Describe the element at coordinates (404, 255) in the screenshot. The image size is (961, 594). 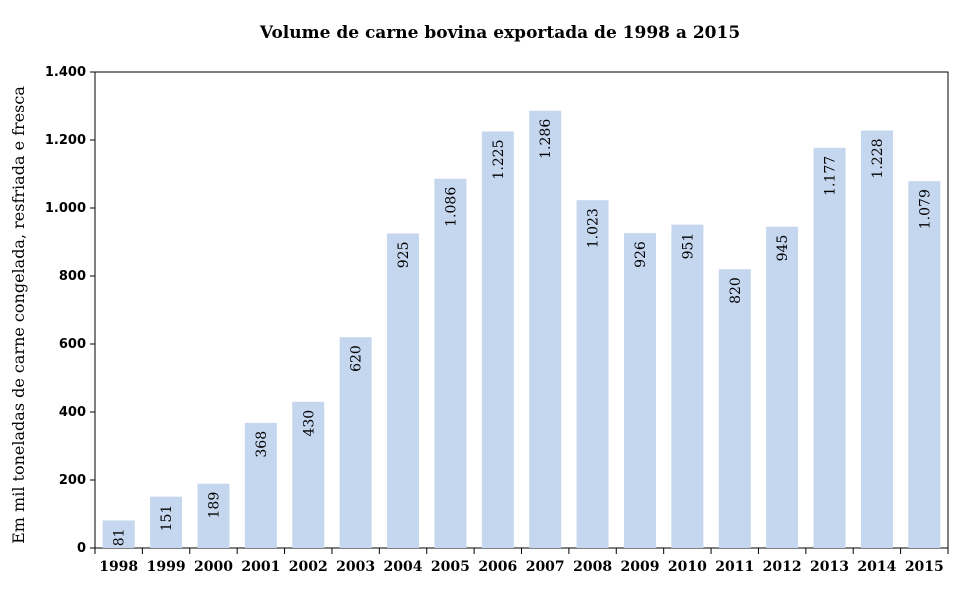
I see `data-label: 925` at that location.